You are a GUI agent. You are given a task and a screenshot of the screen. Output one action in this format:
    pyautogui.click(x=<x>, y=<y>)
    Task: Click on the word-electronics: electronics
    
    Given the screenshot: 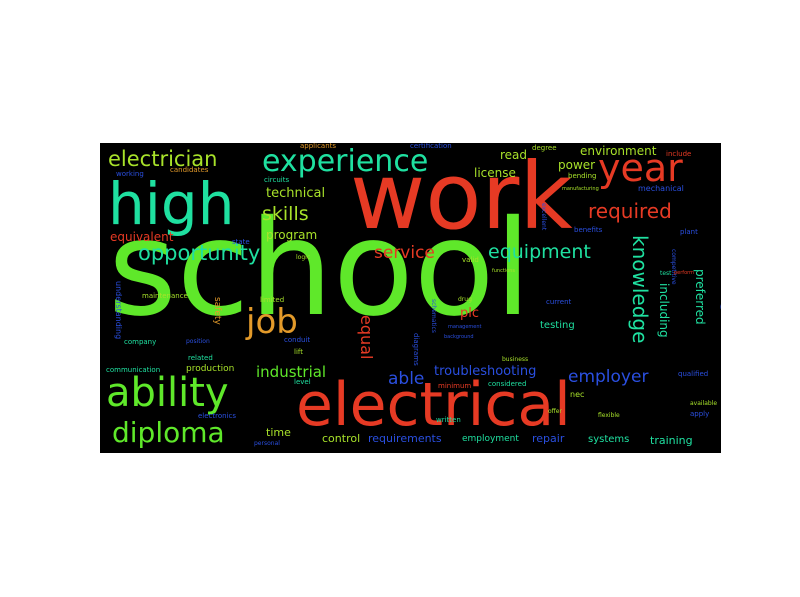 What is the action you would take?
    pyautogui.click(x=217, y=416)
    